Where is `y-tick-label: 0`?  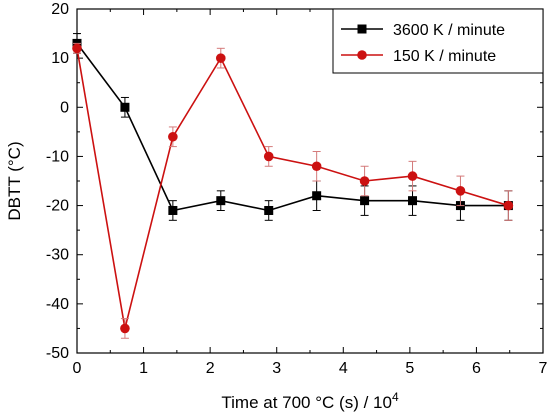 y-tick-label: 0 is located at coordinates (64, 107).